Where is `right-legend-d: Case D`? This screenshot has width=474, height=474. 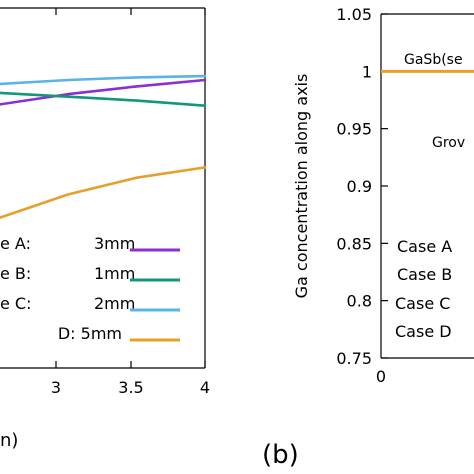
right-legend-d: Case D is located at coordinates (423, 331).